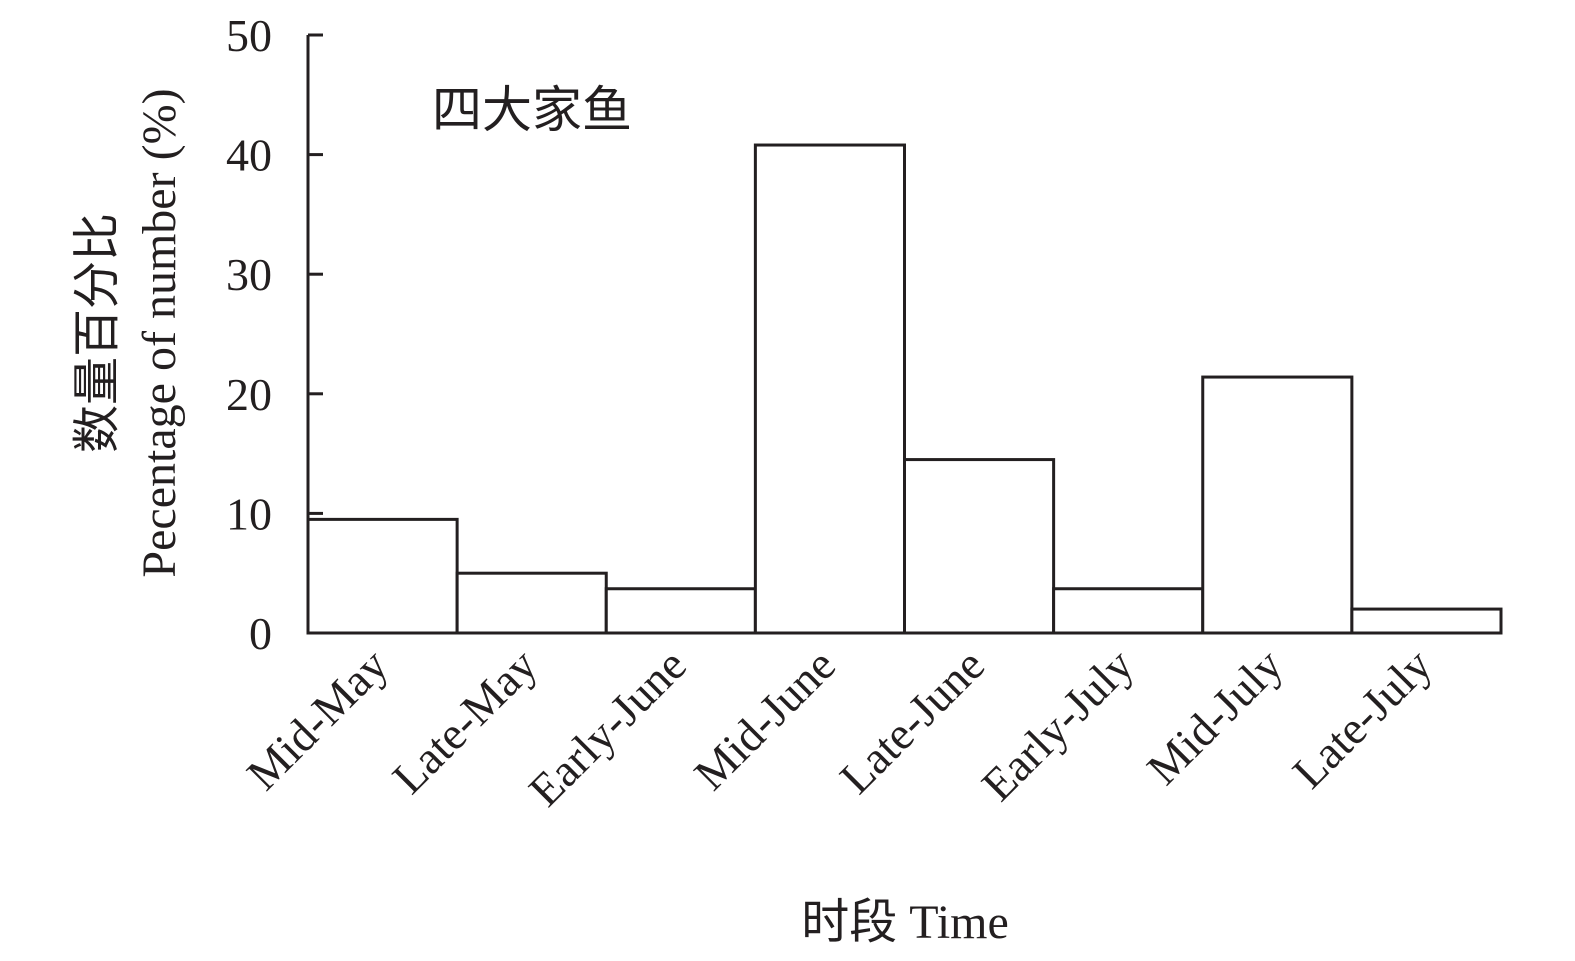 This screenshot has height=961, width=1575. I want to click on x-tick-label-mid-july: Mid-July, so click(1214, 716).